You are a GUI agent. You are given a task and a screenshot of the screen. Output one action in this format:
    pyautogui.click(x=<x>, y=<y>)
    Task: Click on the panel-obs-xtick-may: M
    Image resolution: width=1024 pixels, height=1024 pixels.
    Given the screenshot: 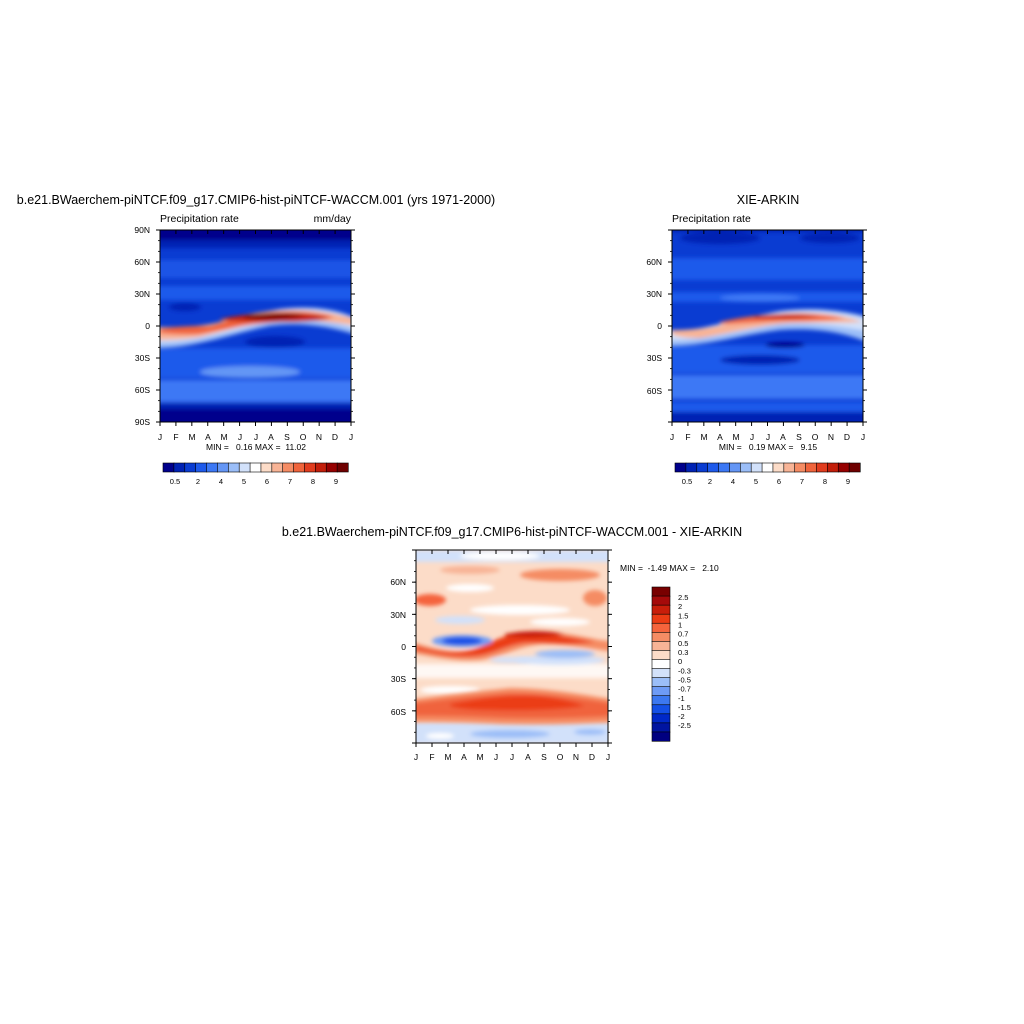 What is the action you would take?
    pyautogui.click(x=735, y=437)
    